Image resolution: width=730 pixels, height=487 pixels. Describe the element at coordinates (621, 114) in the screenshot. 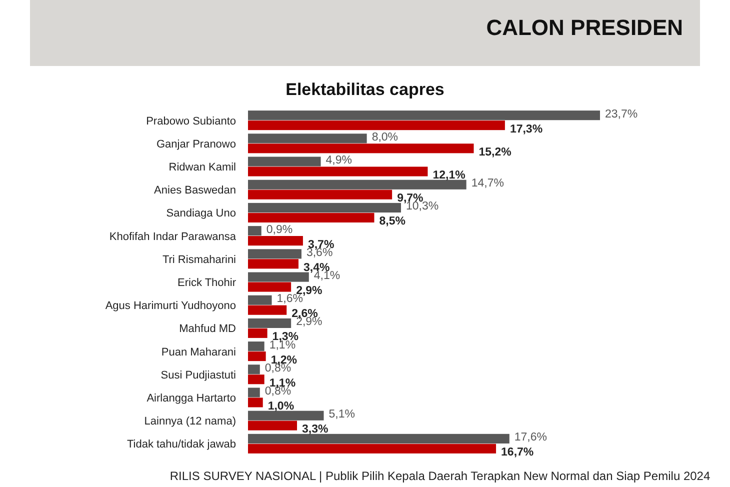

I see `data-label: 23,7%` at that location.